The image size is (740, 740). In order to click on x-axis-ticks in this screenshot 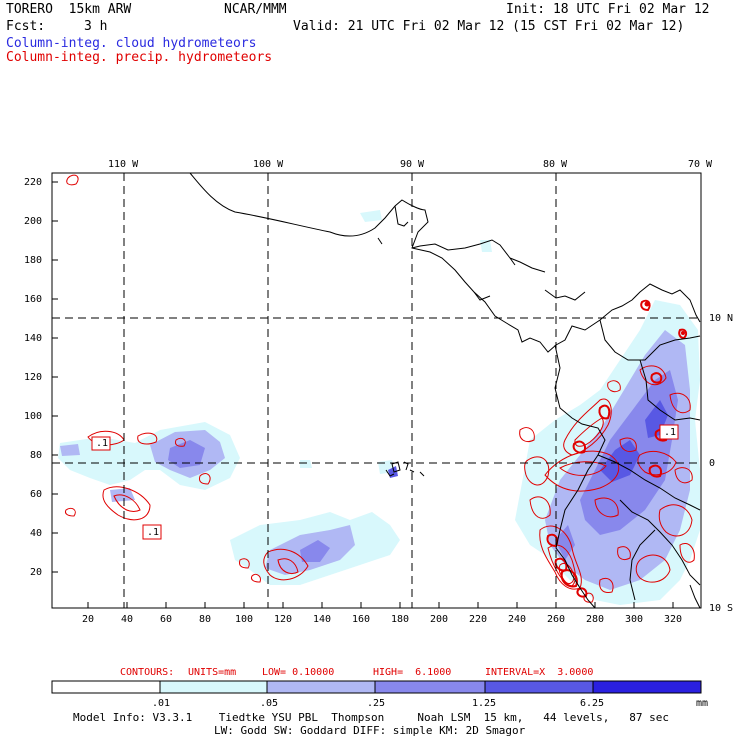, I will do `click(380, 605)`.